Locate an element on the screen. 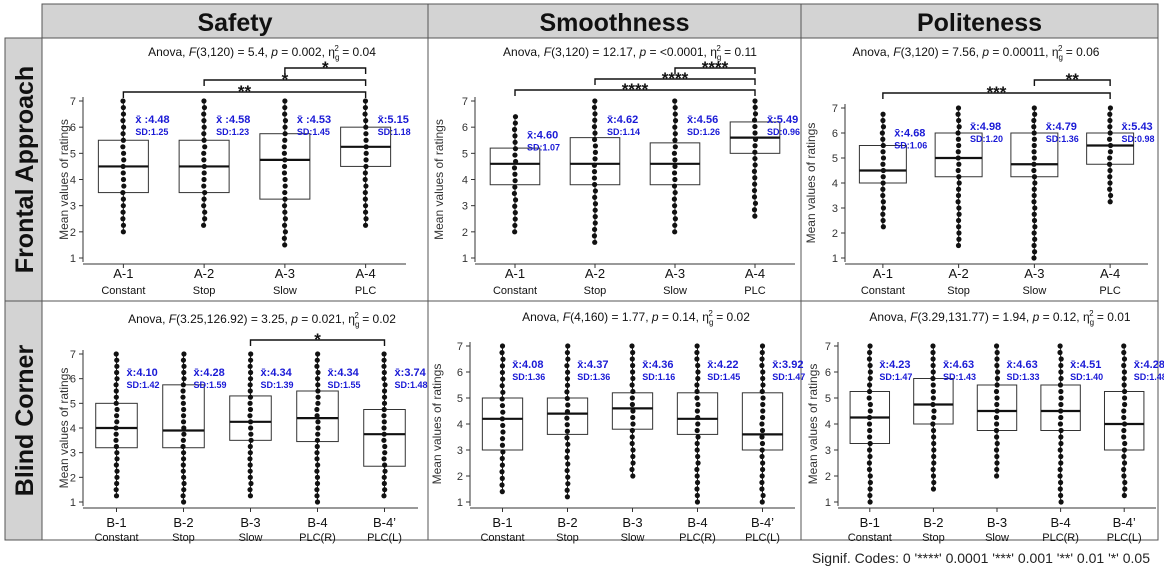 The image size is (1164, 576). column-header-bg is located at coordinates (979, 21).